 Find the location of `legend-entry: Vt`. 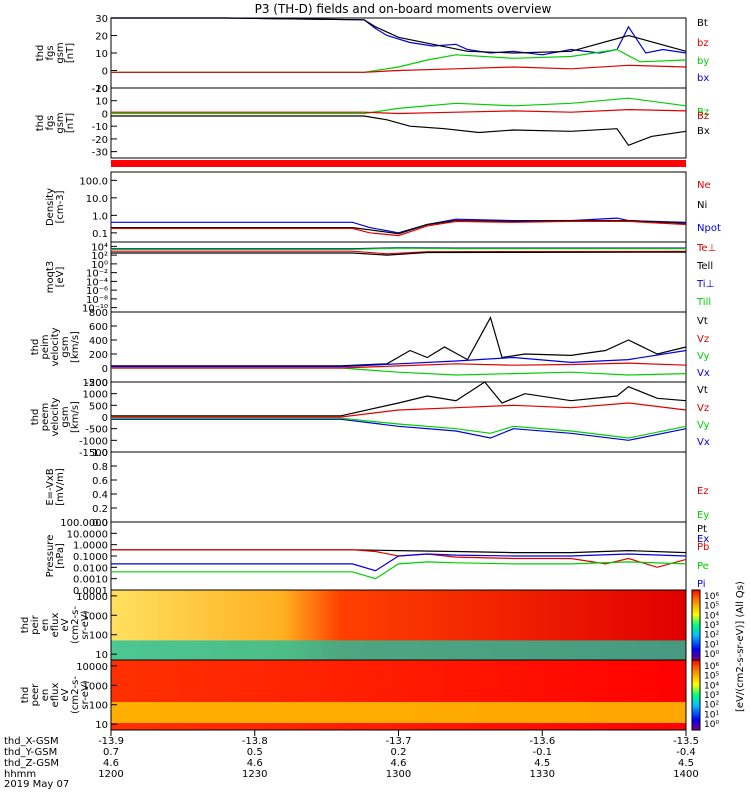

legend-entry: Vt is located at coordinates (702, 321).